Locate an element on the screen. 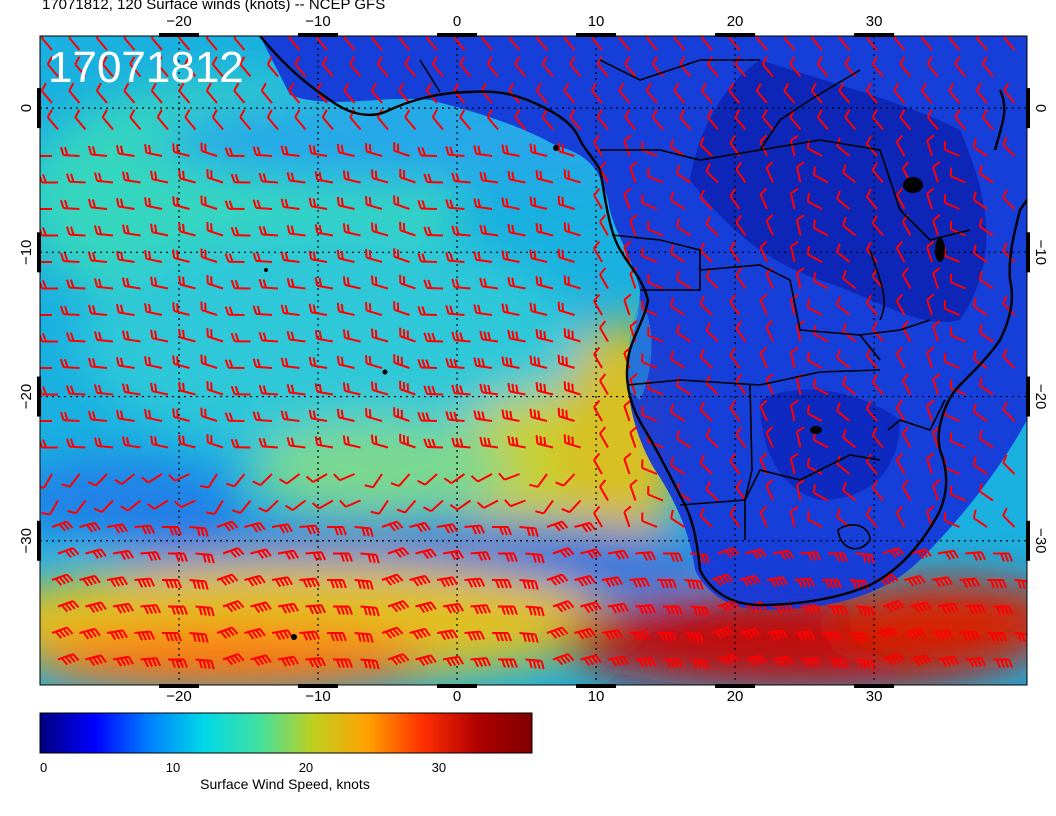 The image size is (1056, 816). date-stamp: 17071812 is located at coordinates (146, 67).